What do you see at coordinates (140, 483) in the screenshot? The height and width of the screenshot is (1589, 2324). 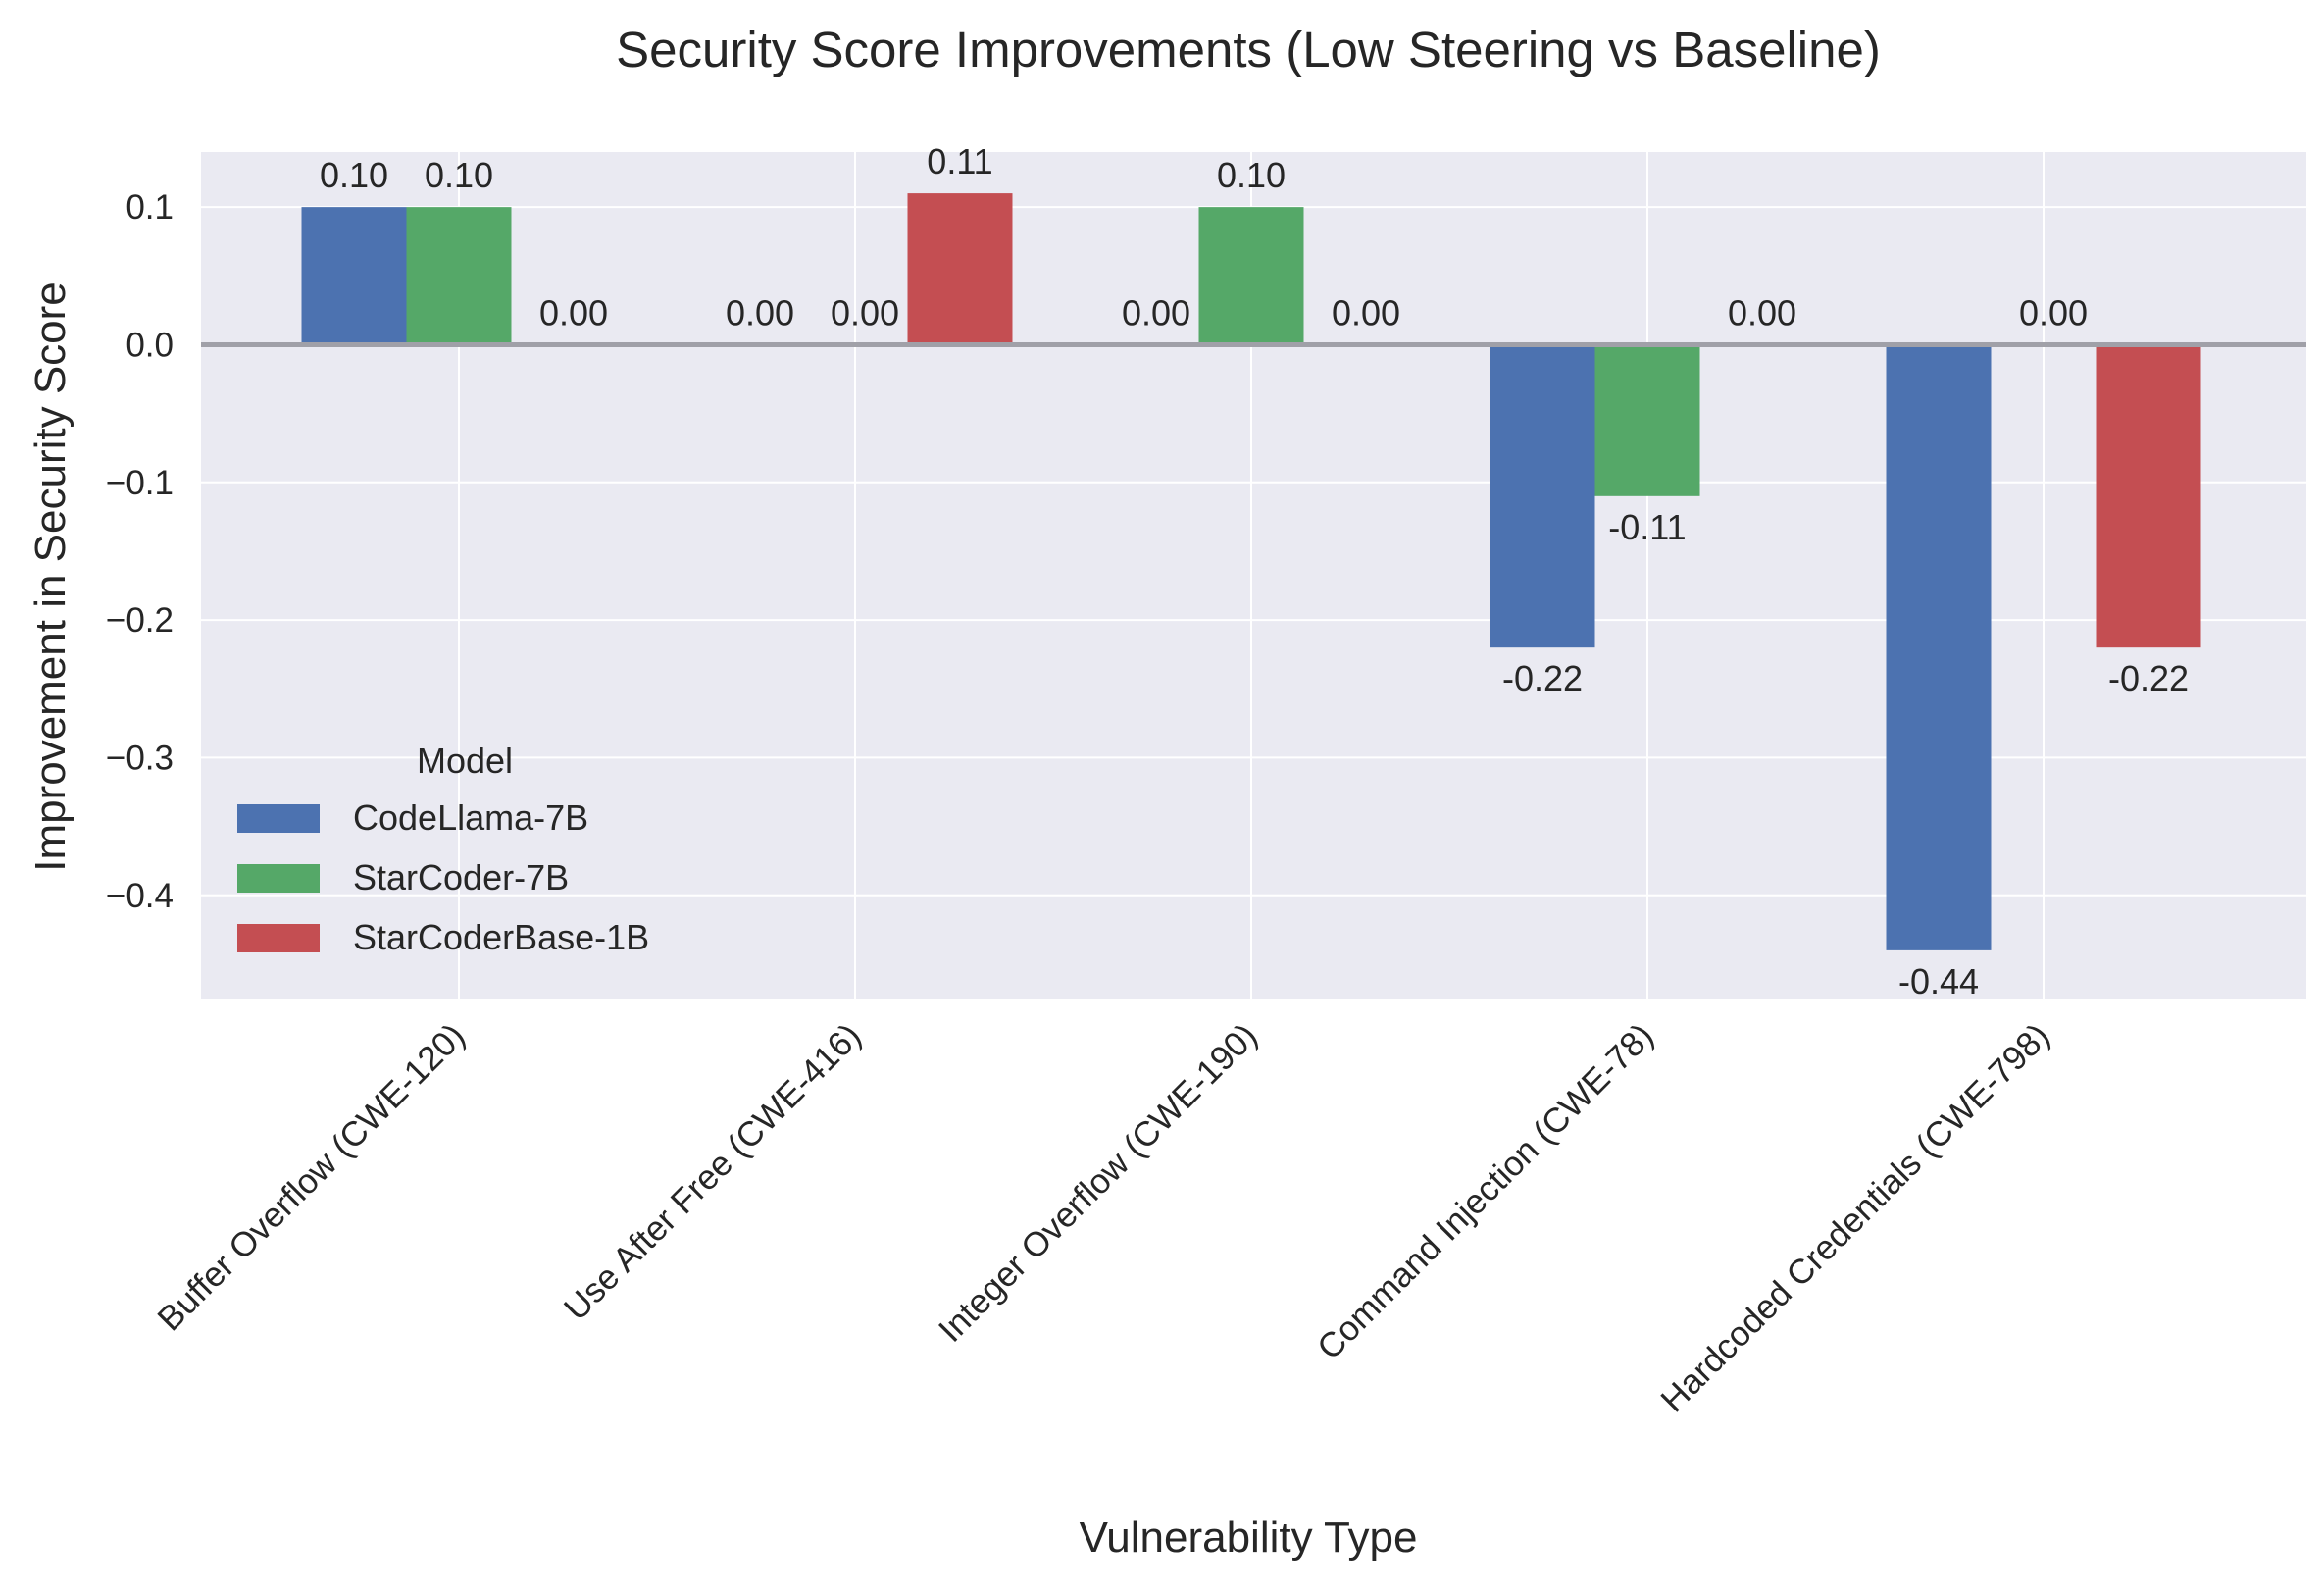 I see `y-tick-label: −0.1` at bounding box center [140, 483].